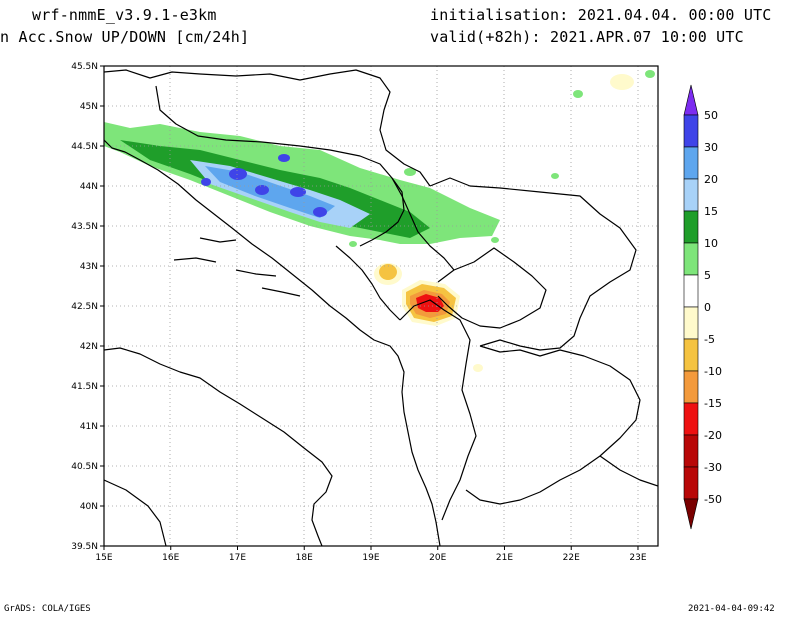 This screenshot has height=618, width=800. I want to click on footer-credit: GrADS: COLA/IGES, so click(47, 609).